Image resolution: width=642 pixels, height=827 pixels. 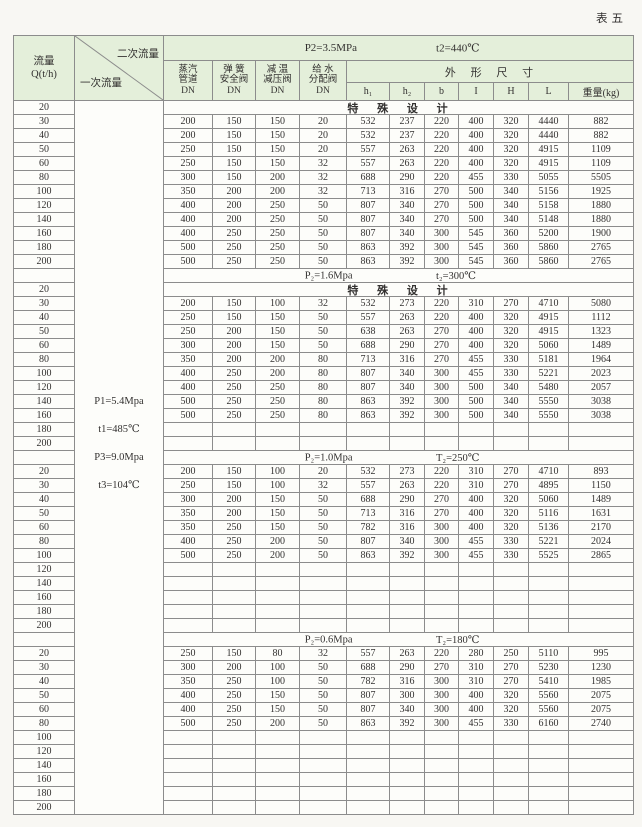 I want to click on section-condition-band: P₂=1.0Mpa T₂=250℃, so click(x=399, y=458).